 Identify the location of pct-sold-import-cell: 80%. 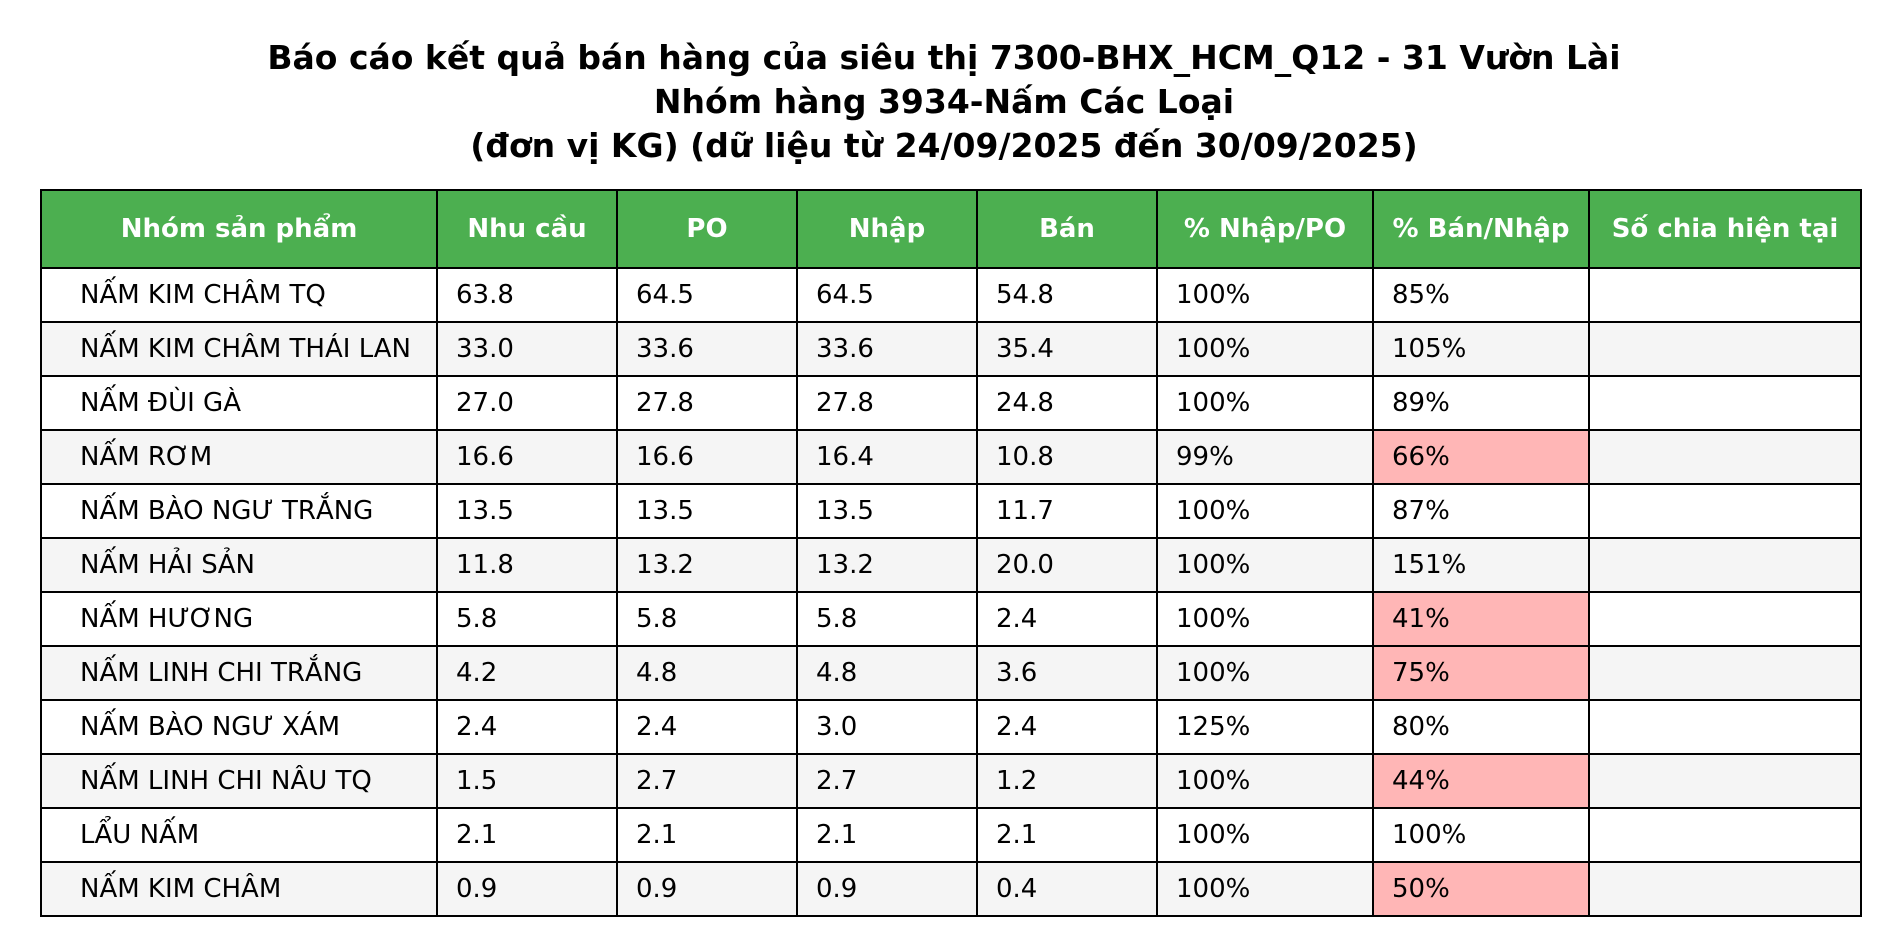
(1481, 727).